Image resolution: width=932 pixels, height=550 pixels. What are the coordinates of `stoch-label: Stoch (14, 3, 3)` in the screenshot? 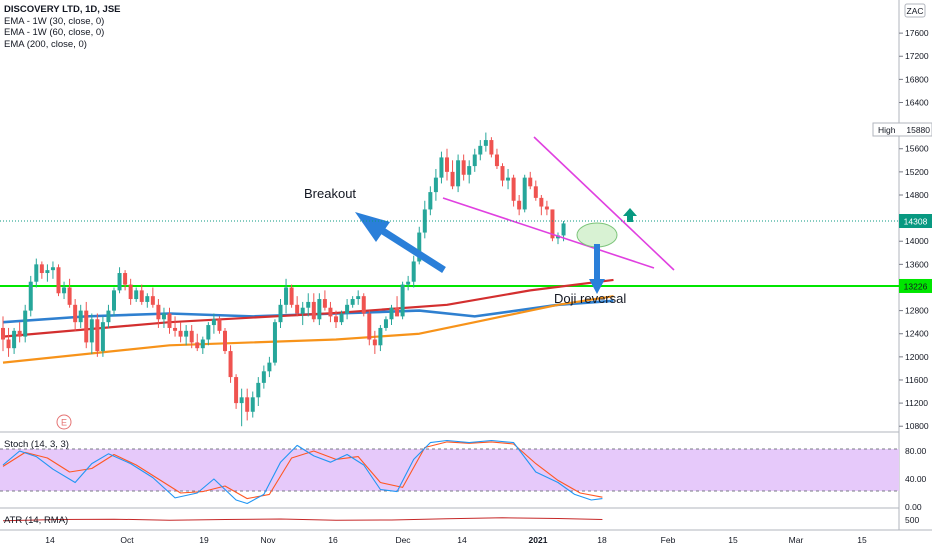 It's located at (36, 444).